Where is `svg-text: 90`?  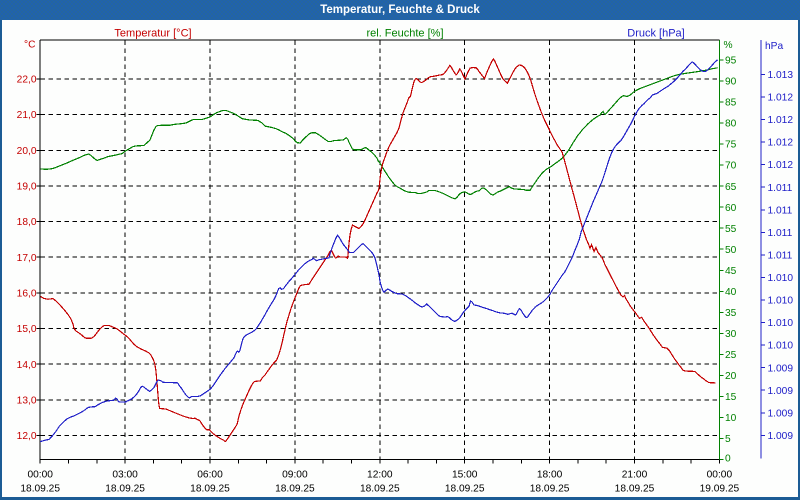 svg-text: 90 is located at coordinates (731, 82).